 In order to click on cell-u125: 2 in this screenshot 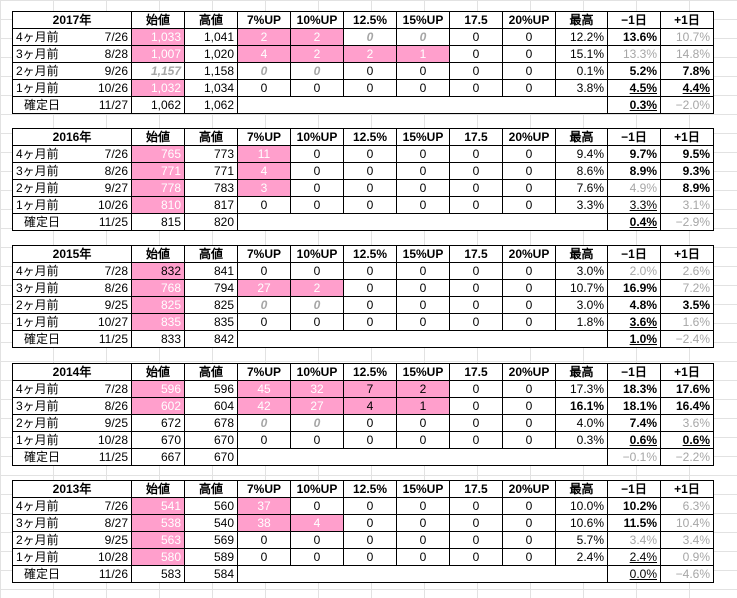, I will do `click(370, 54)`.